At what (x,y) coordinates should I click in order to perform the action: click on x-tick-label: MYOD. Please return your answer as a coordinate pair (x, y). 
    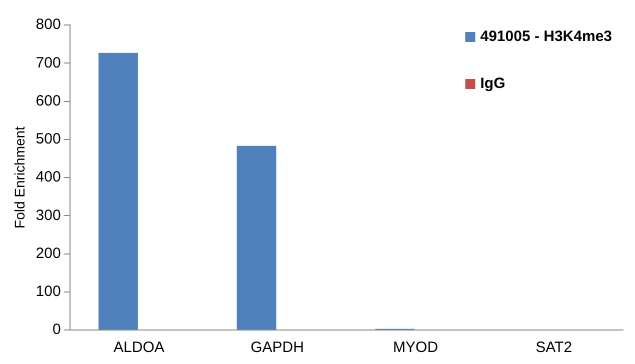
    Looking at the image, I should click on (415, 347).